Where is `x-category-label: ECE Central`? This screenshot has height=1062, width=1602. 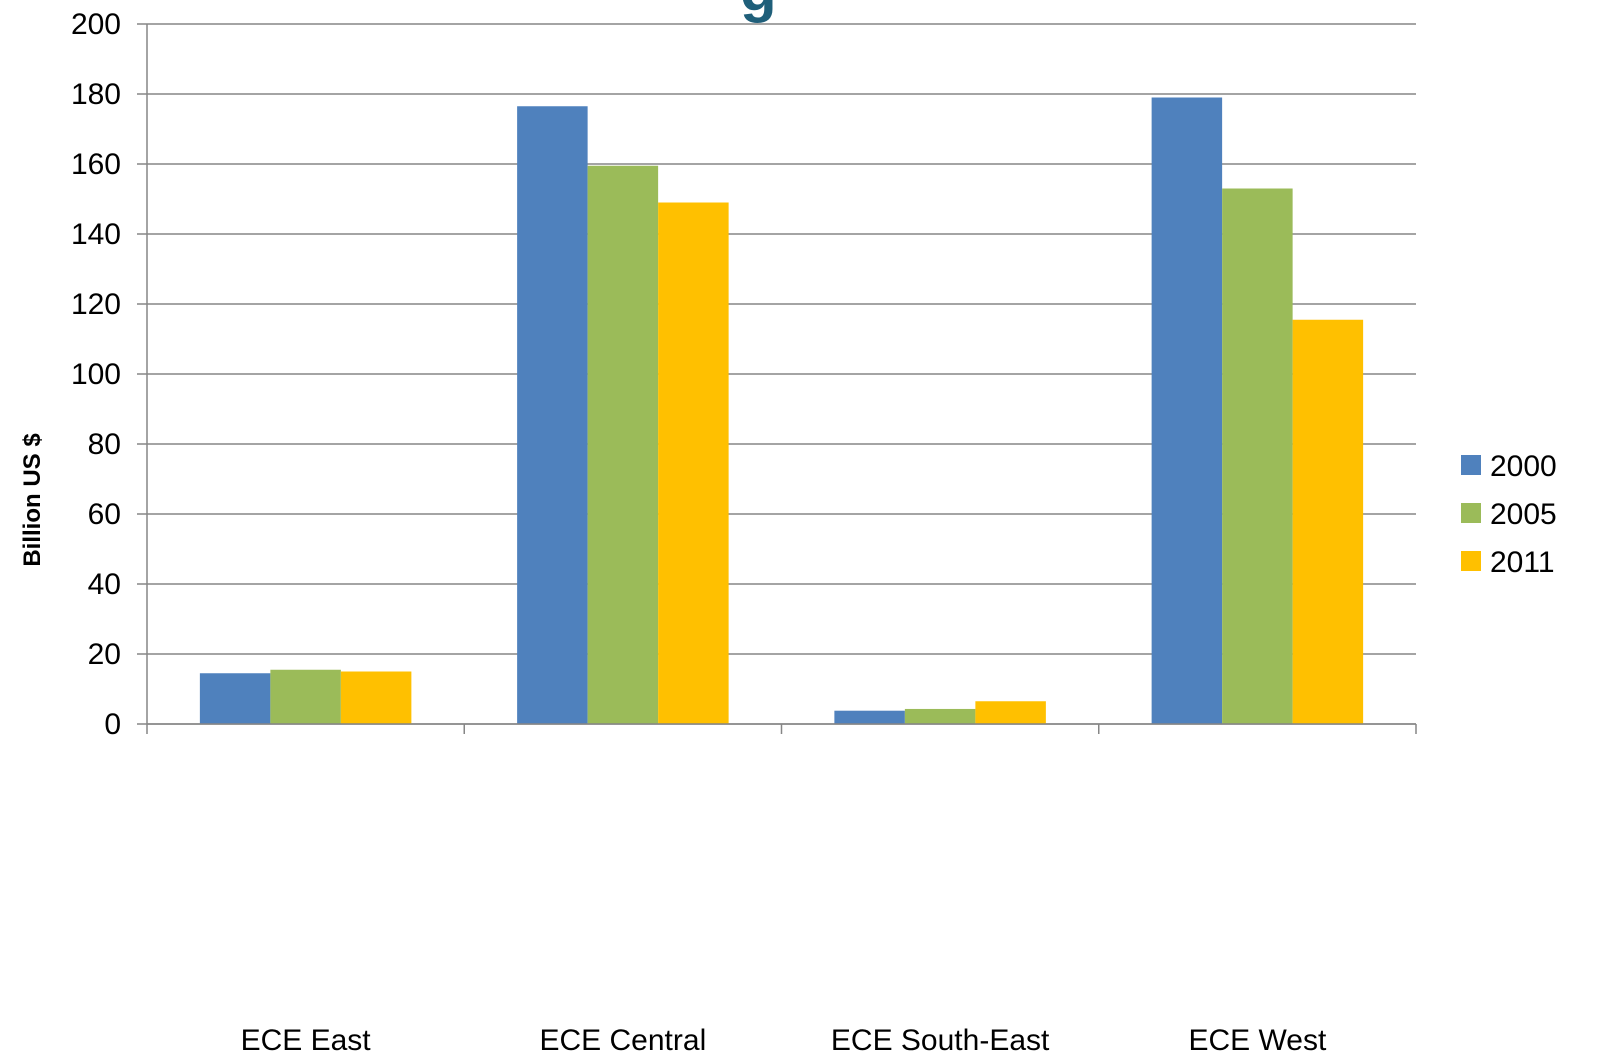 x-category-label: ECE Central is located at coordinates (623, 1040).